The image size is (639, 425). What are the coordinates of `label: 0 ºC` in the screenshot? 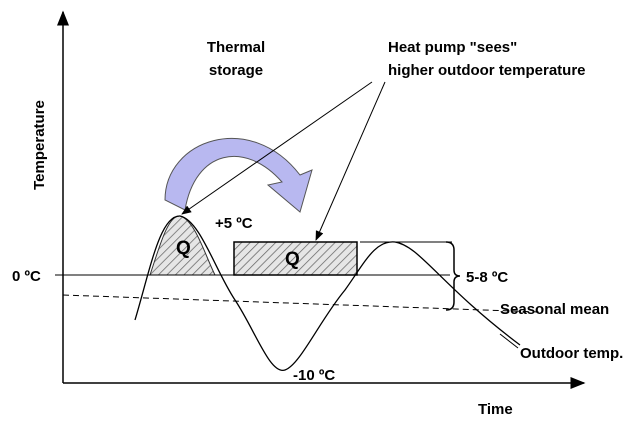 It's located at (26, 276).